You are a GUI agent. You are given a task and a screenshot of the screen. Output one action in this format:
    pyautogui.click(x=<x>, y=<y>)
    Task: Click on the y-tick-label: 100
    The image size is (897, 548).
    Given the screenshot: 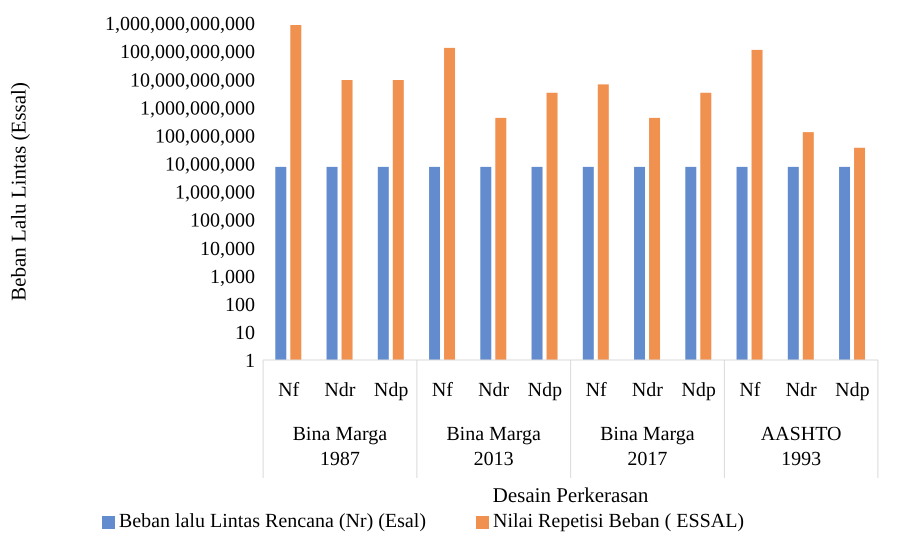 What is the action you would take?
    pyautogui.click(x=240, y=305)
    